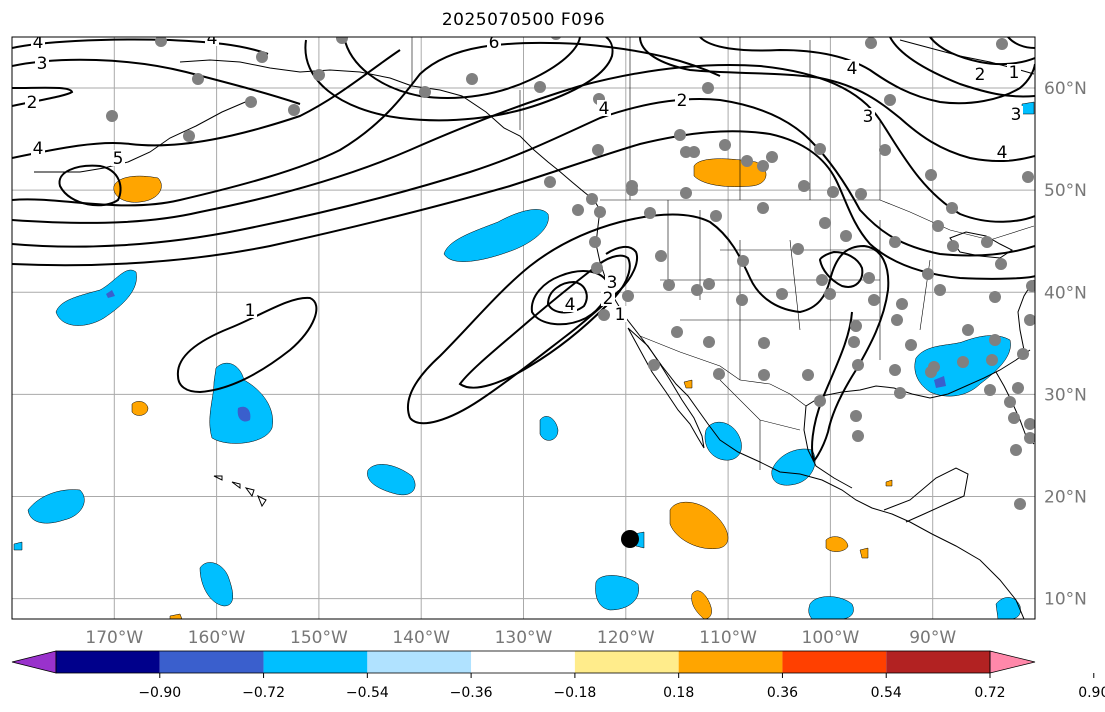  I want to click on contour-label: 1, so click(1014, 73).